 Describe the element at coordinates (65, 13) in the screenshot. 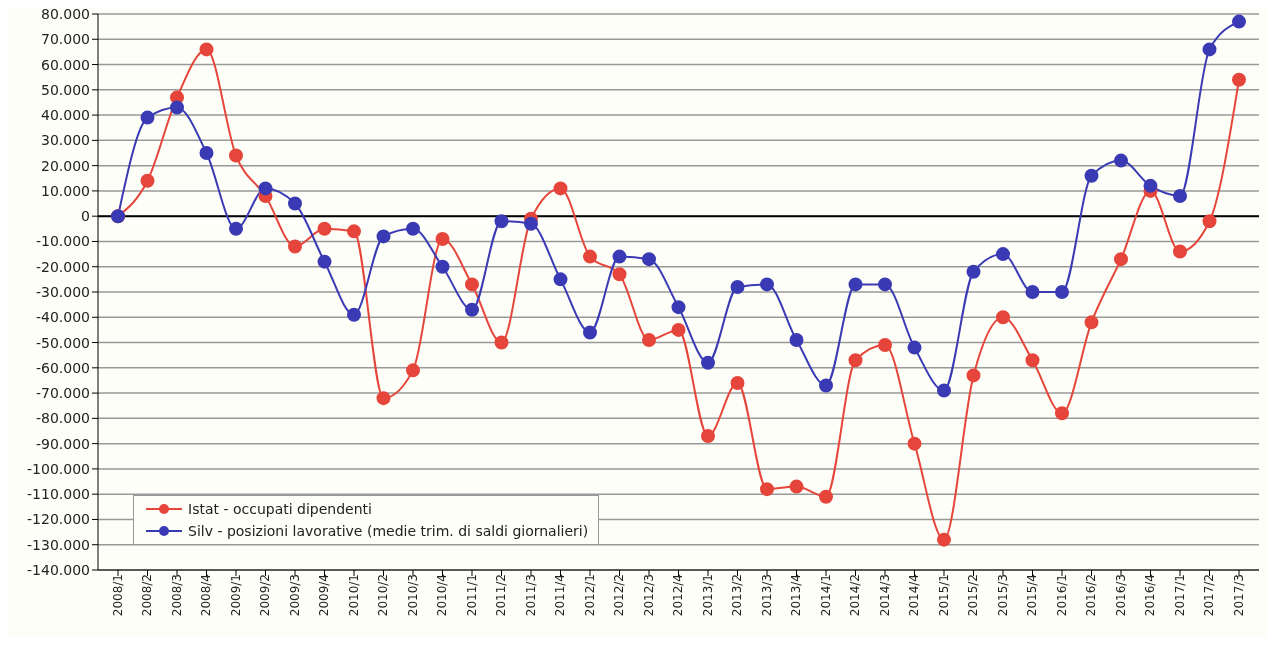

I see `y-tick-label: 80.000` at that location.